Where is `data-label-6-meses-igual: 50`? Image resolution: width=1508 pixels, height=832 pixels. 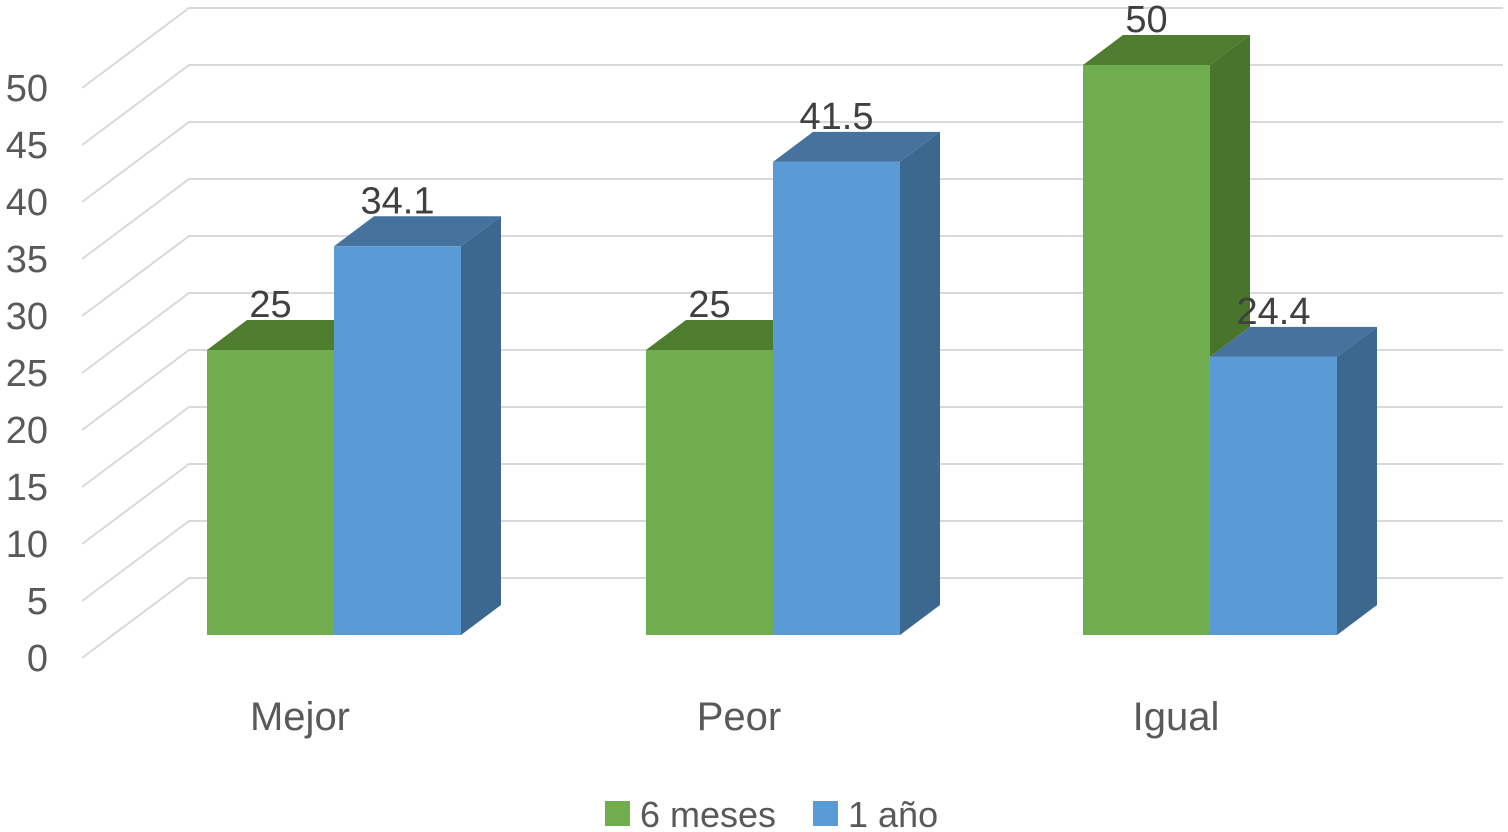 data-label-6-meses-igual: 50 is located at coordinates (1146, 20).